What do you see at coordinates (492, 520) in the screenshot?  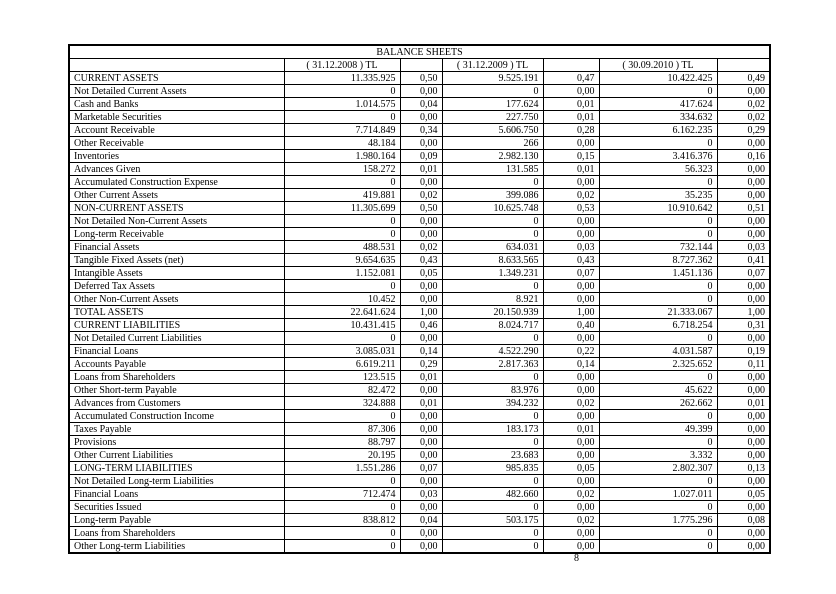 I see `amount-cell: 503.175` at bounding box center [492, 520].